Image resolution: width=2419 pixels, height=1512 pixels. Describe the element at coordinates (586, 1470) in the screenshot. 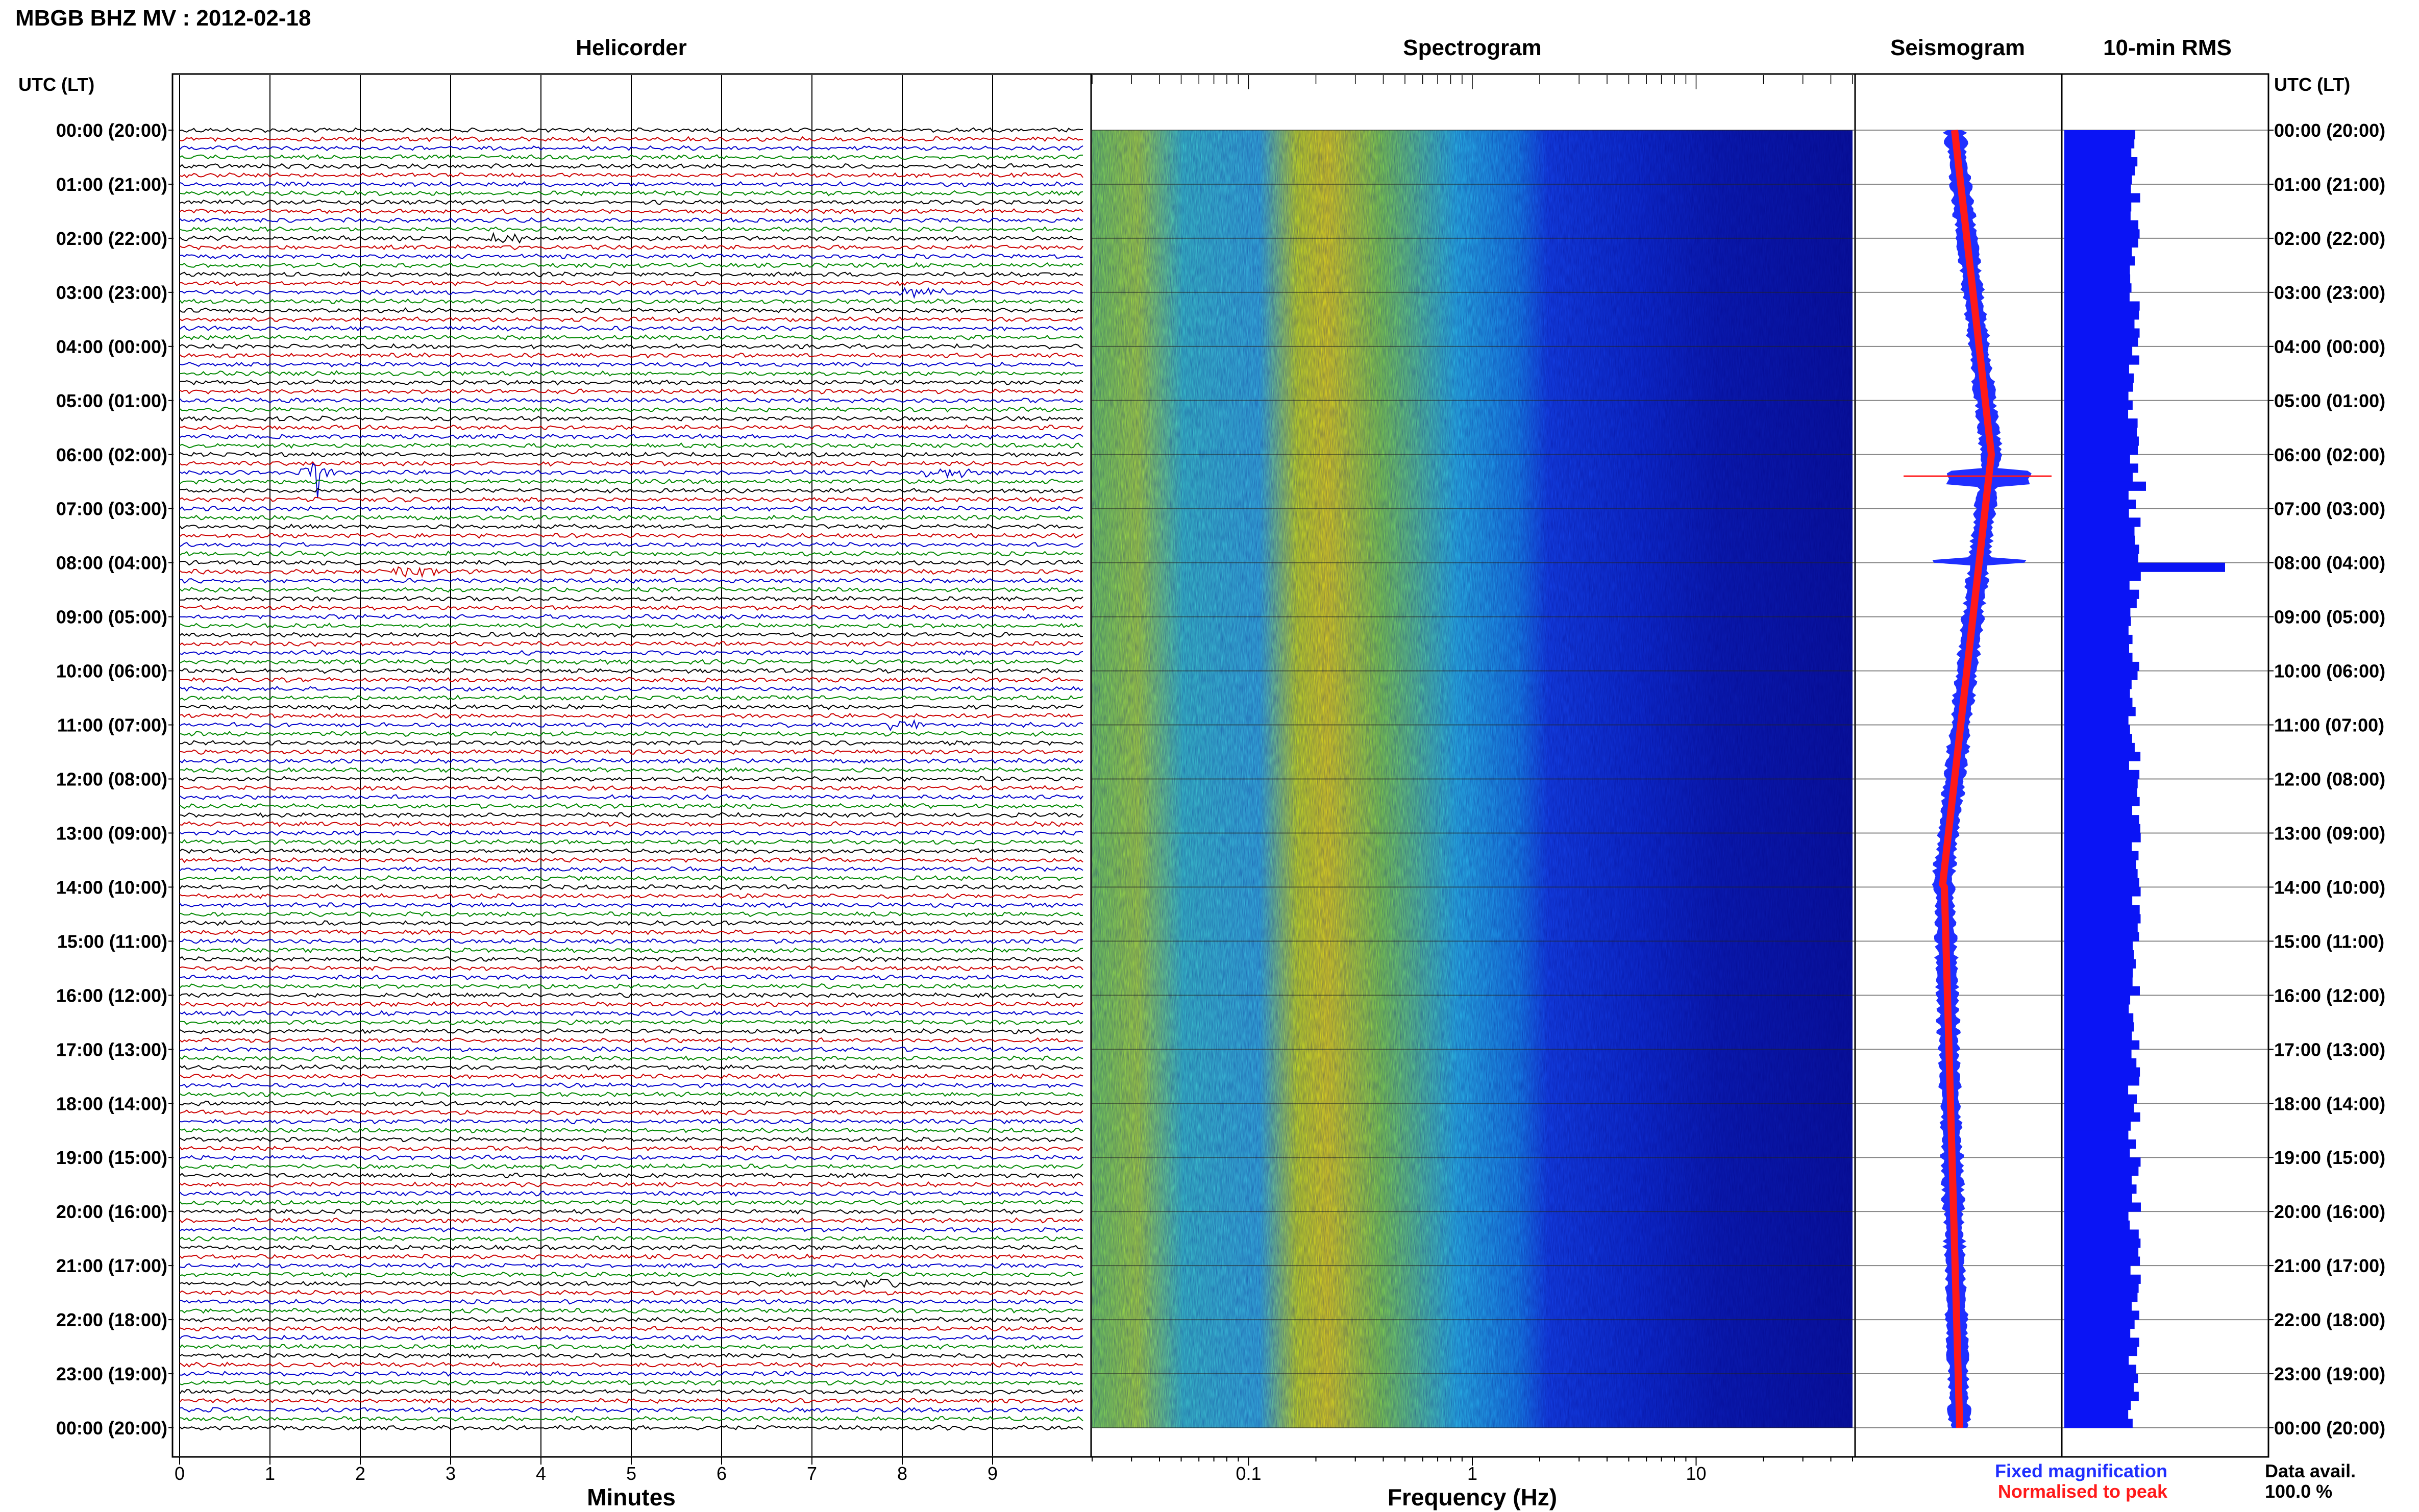

I see `helicorder-x-axis: 0 1 2 3 4 5 6 7 8 9` at that location.